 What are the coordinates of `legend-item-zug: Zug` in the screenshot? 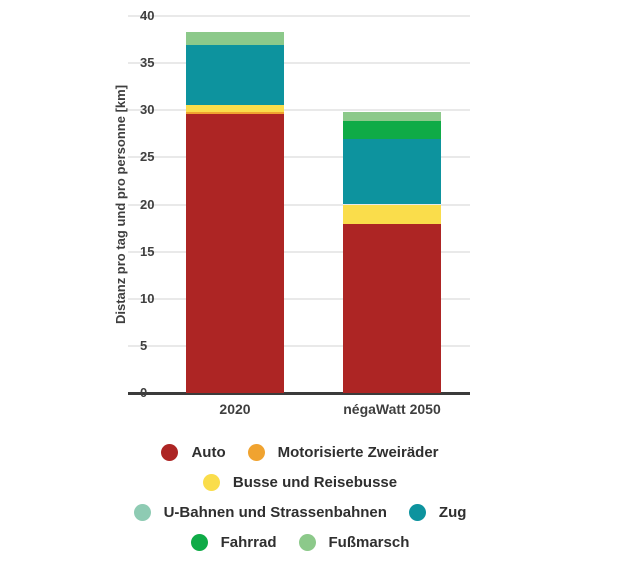 It's located at (437, 512).